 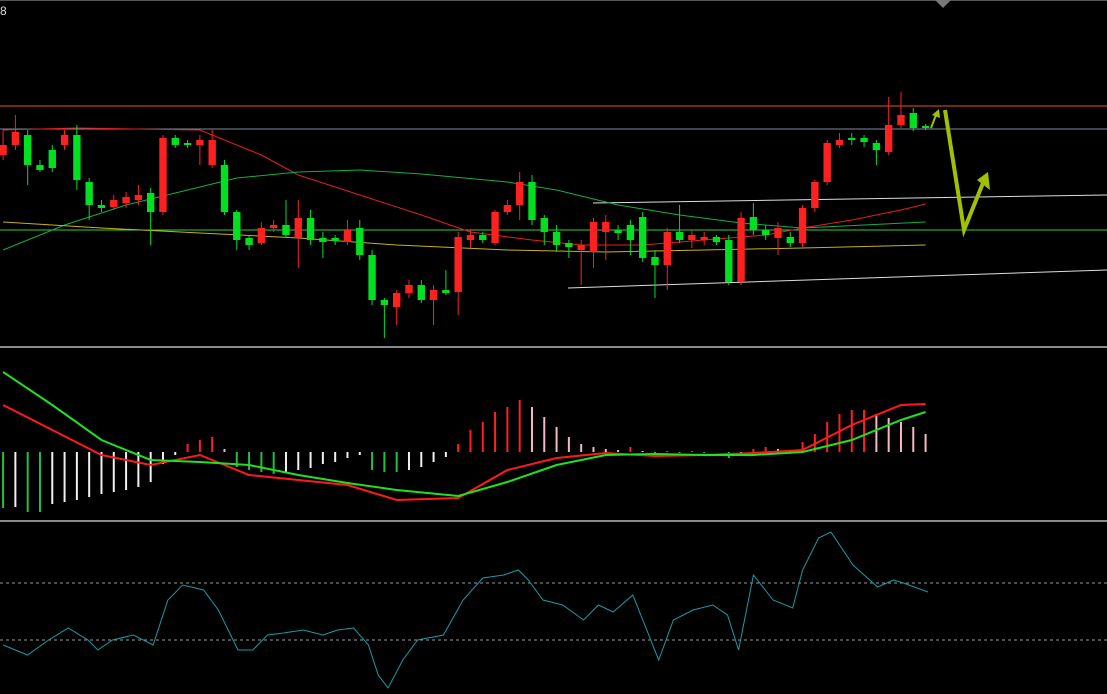 What do you see at coordinates (3, 11) in the screenshot?
I see `corner-label: 8` at bounding box center [3, 11].